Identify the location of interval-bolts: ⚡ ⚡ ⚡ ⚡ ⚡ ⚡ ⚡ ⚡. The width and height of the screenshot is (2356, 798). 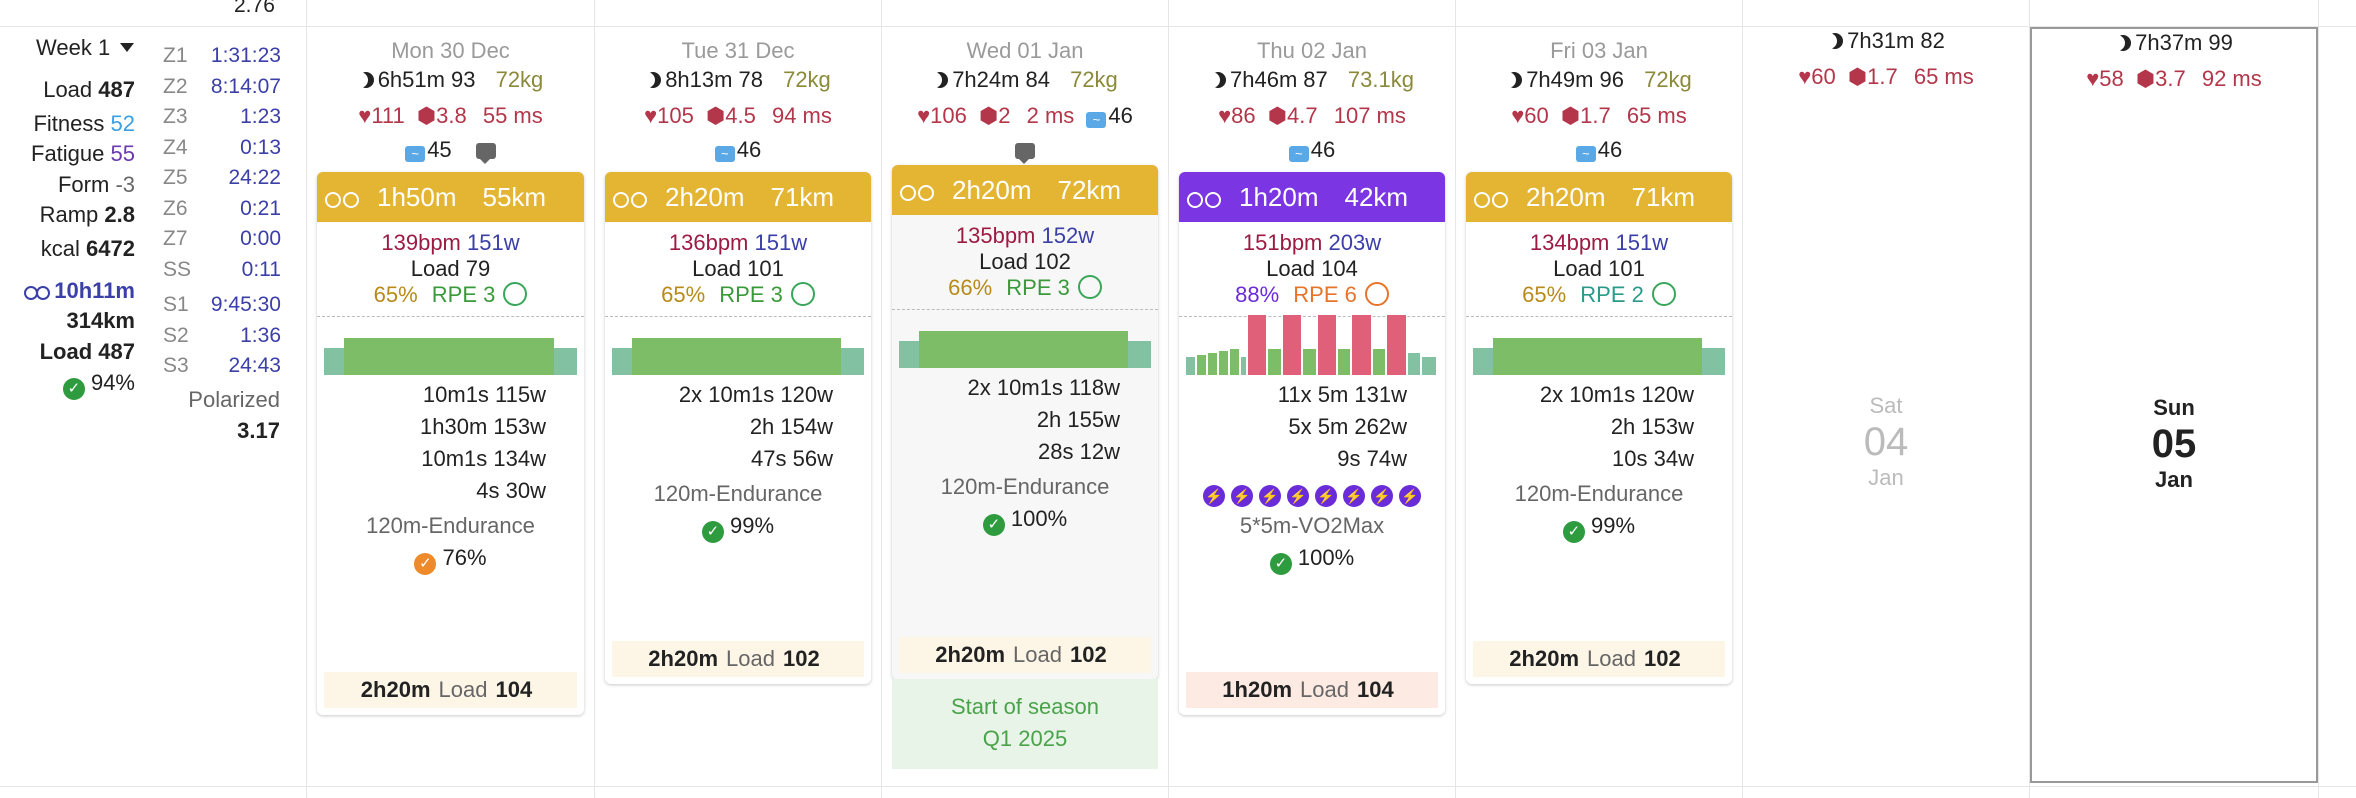
(1312, 496).